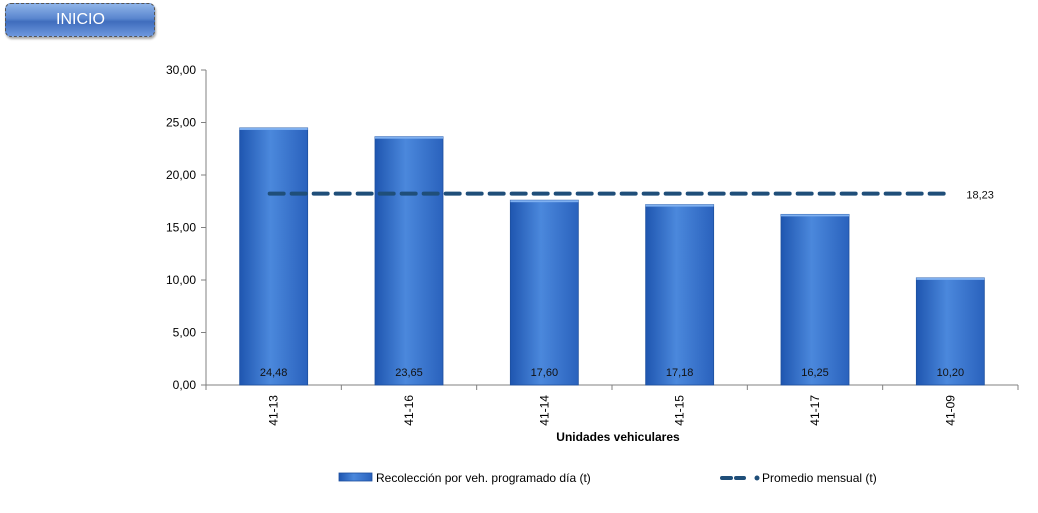 Image resolution: width=1038 pixels, height=513 pixels. Describe the element at coordinates (181, 228) in the screenshot. I see `y-tick-label: 15,00` at that location.